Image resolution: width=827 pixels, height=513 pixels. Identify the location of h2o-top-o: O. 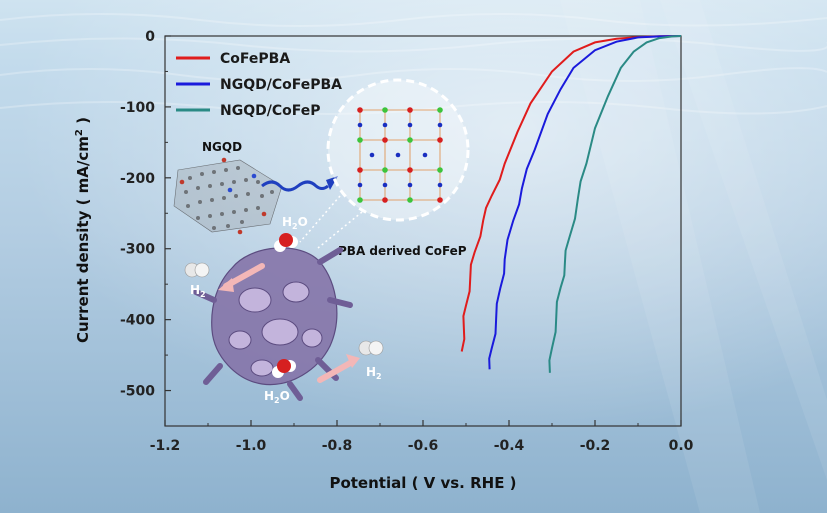
(303, 222).